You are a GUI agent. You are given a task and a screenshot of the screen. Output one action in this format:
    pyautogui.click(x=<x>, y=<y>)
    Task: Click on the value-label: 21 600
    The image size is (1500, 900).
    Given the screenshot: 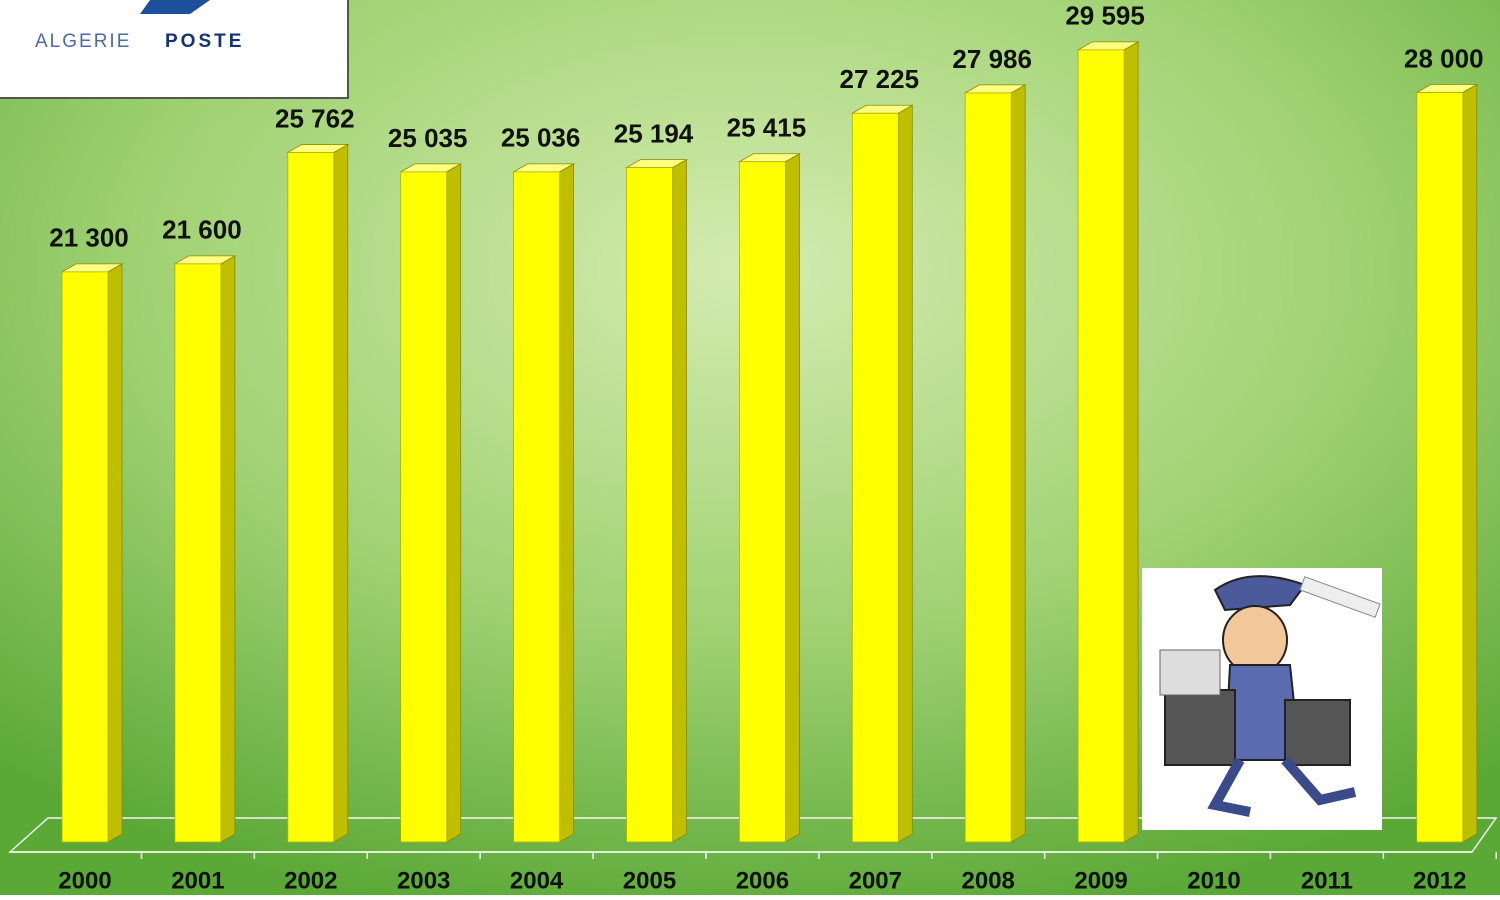 What is the action you would take?
    pyautogui.click(x=202, y=230)
    